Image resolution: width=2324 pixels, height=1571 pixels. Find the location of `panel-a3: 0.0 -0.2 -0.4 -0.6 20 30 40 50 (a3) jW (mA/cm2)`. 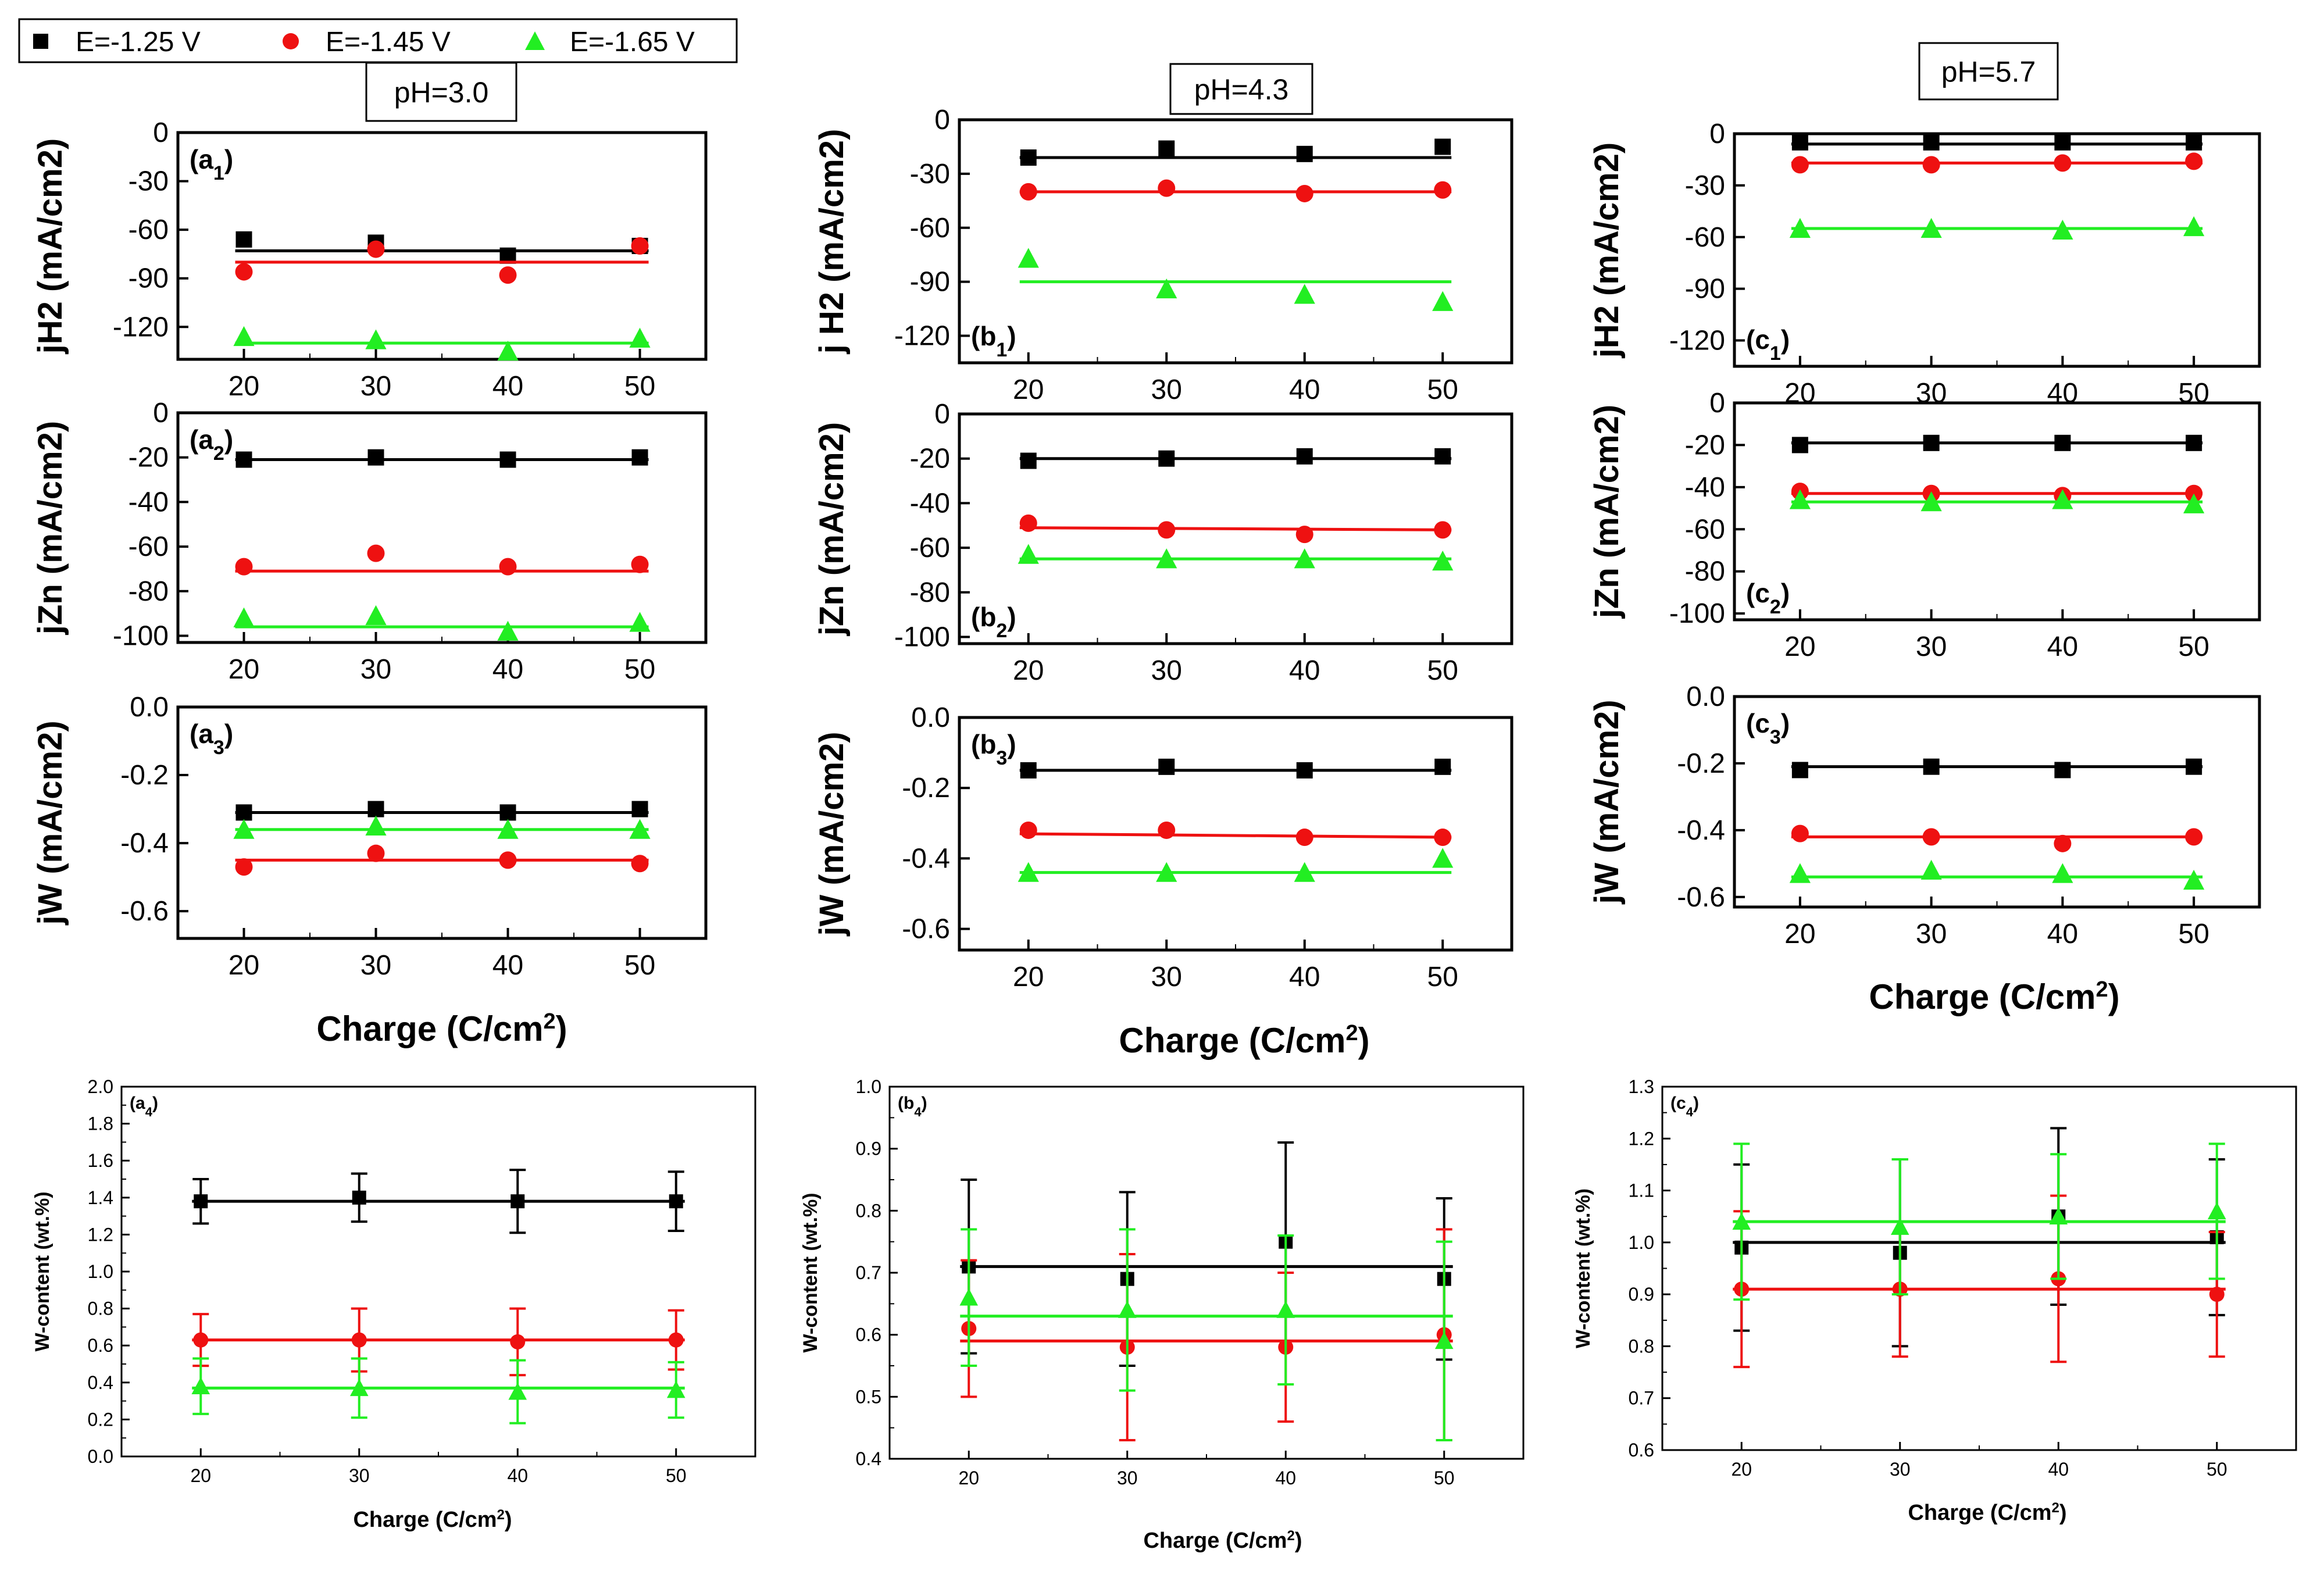

panel-a3: 0.0 -0.2 -0.4 -0.6 20 30 40 50 (a3) jW (mA/cm2) is located at coordinates (369, 836).